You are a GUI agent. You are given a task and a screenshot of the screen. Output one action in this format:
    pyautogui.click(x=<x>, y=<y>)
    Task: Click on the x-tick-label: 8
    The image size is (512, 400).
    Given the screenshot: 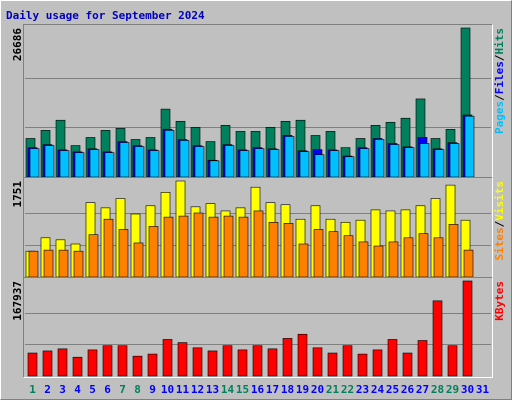 What is the action you would take?
    pyautogui.click(x=137, y=389)
    